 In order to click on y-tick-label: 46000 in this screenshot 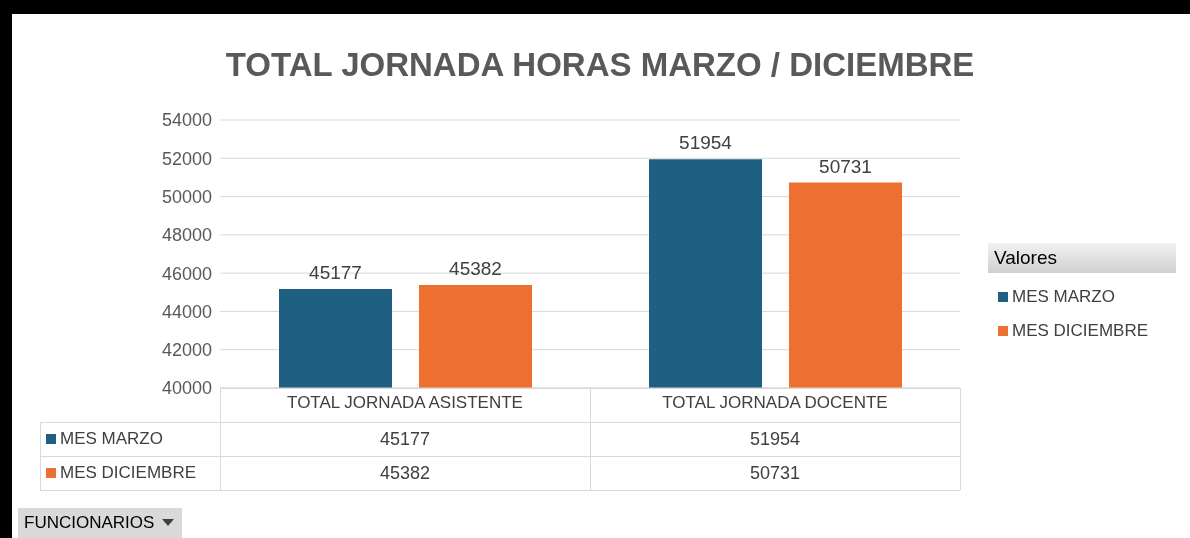, I will do `click(186, 273)`.